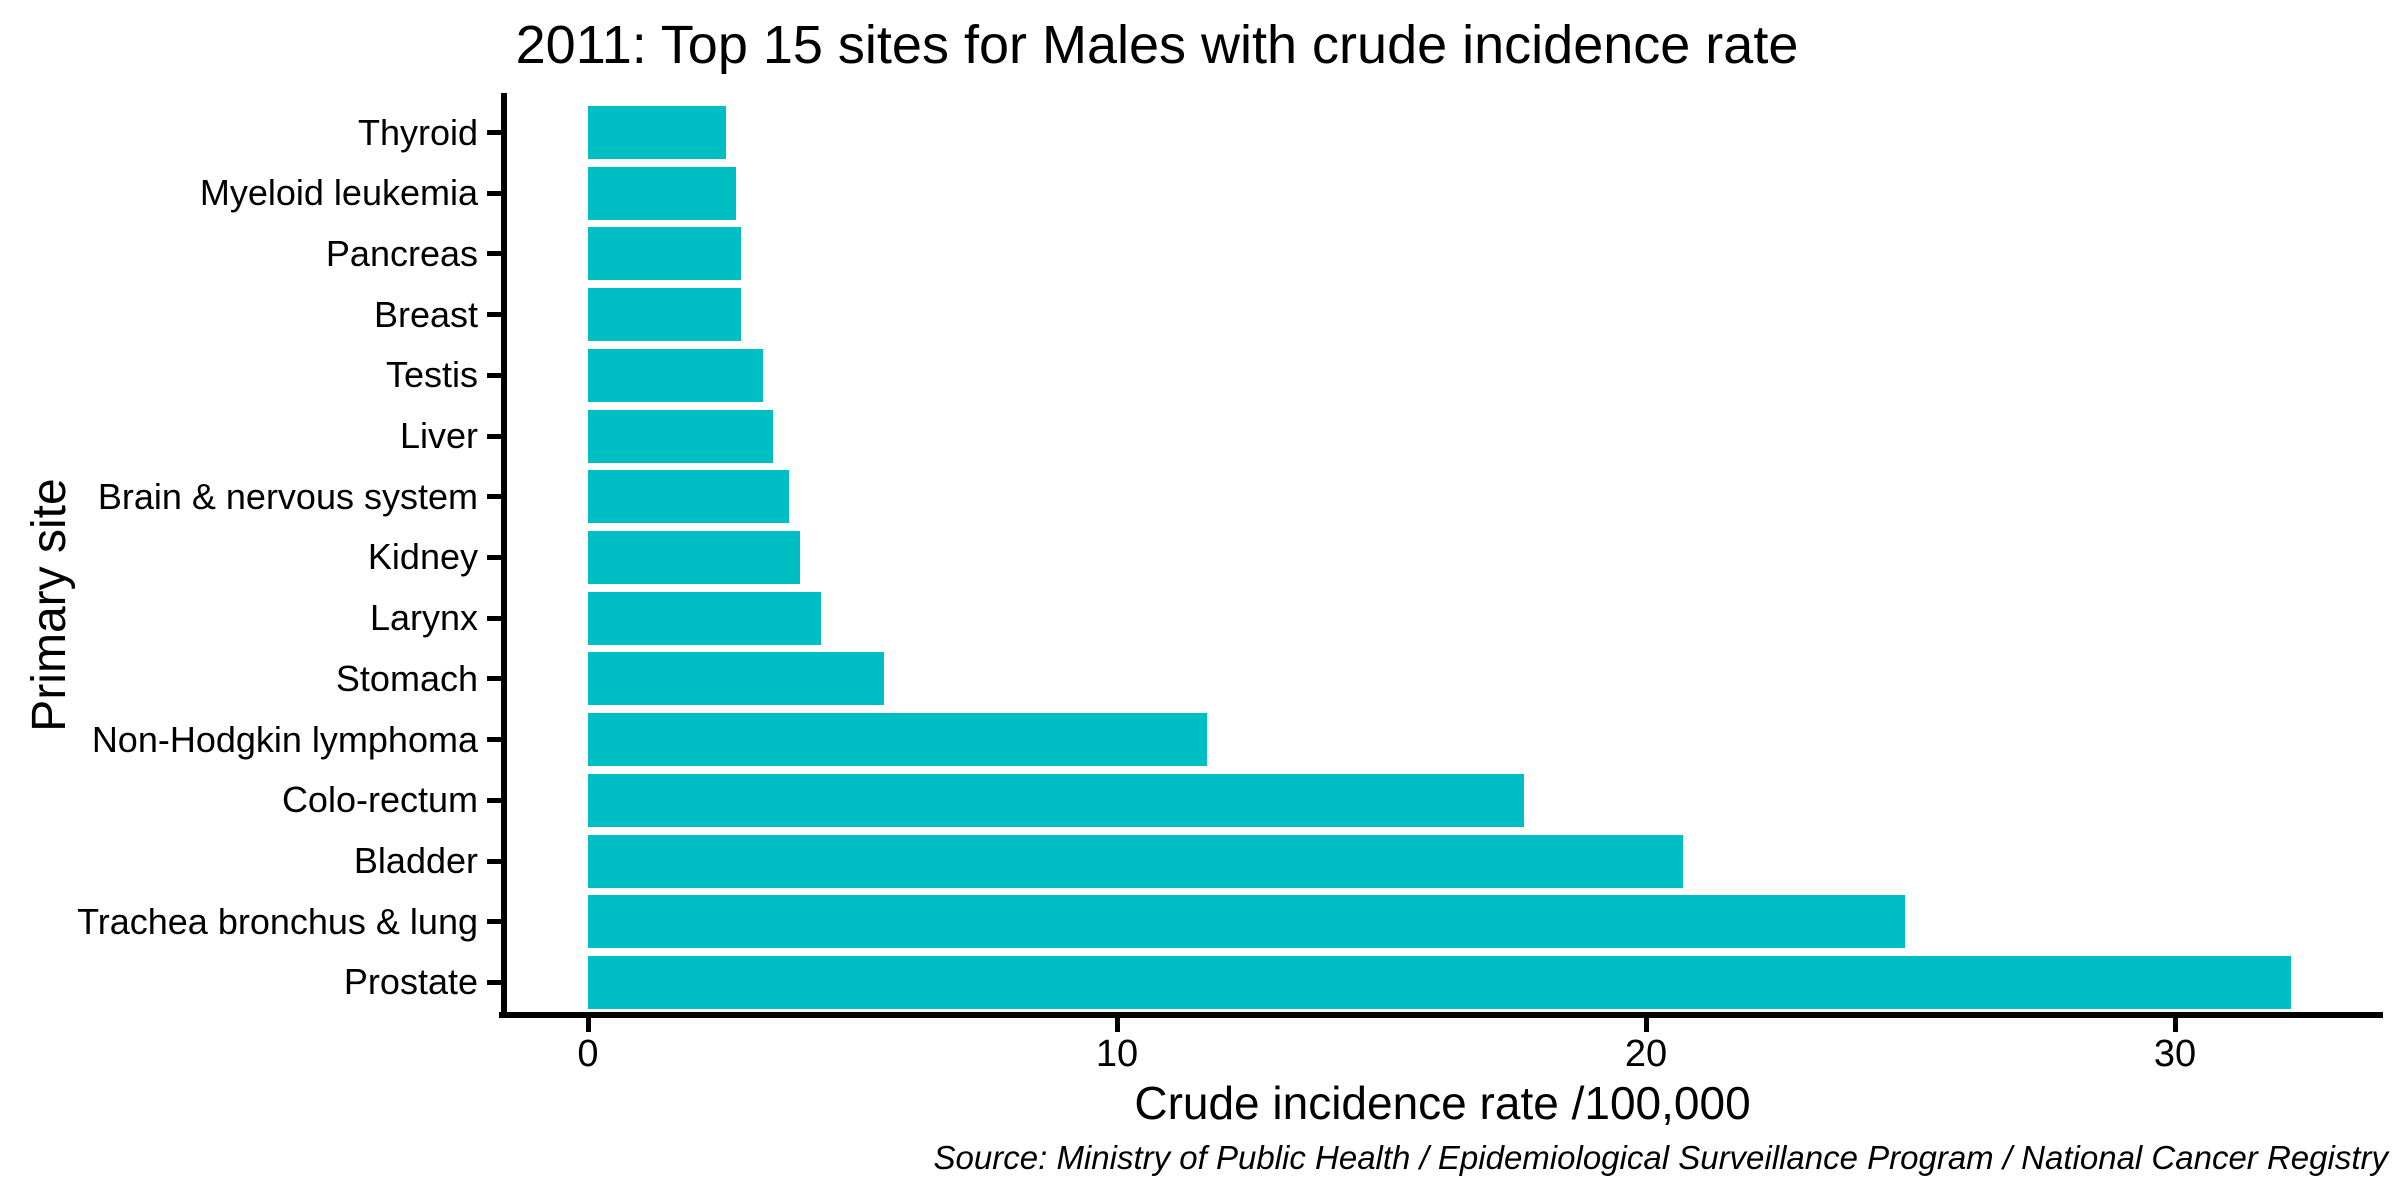 The width and height of the screenshot is (2400, 1200). I want to click on y-tick-label: Myeloid leukemia, so click(338, 193).